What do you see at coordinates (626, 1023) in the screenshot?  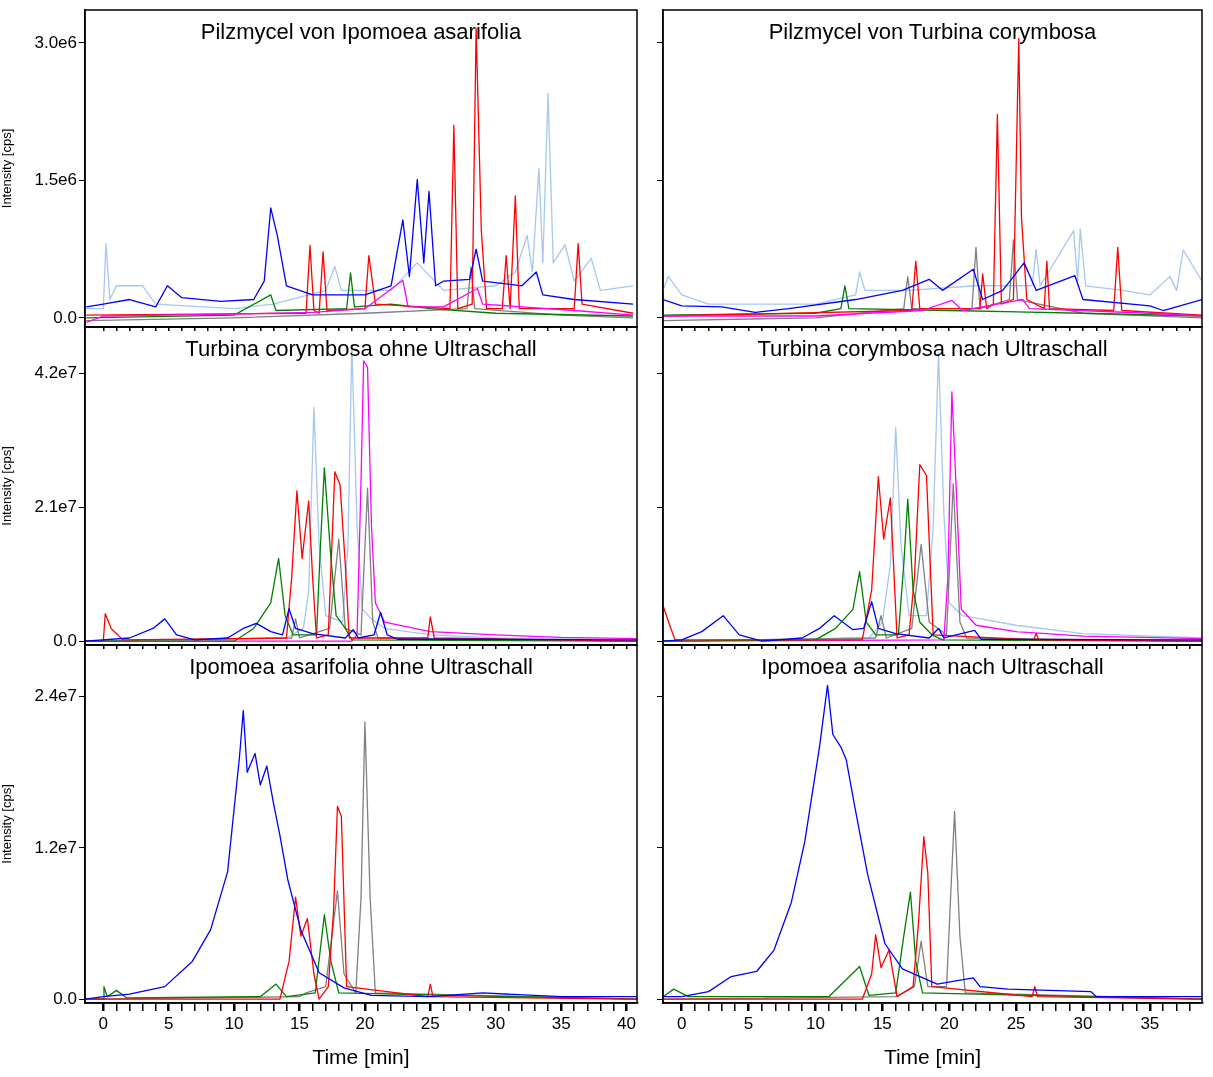 I see `x-tick-label: 40` at bounding box center [626, 1023].